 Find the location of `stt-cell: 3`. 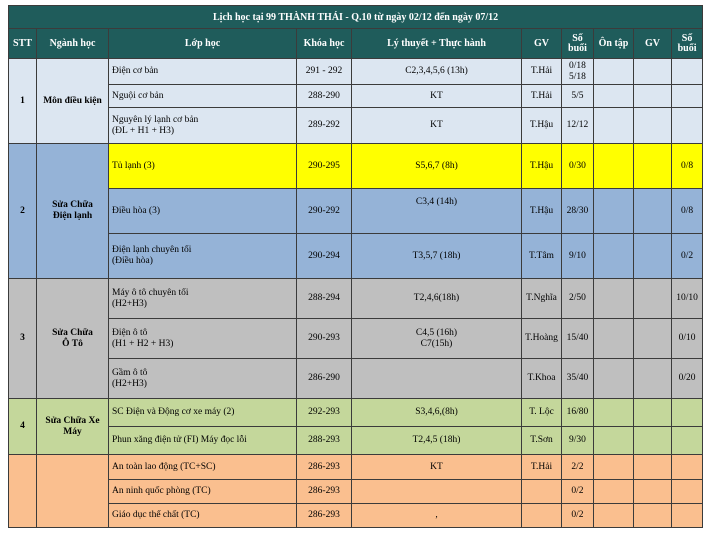

stt-cell: 3 is located at coordinates (22, 338).